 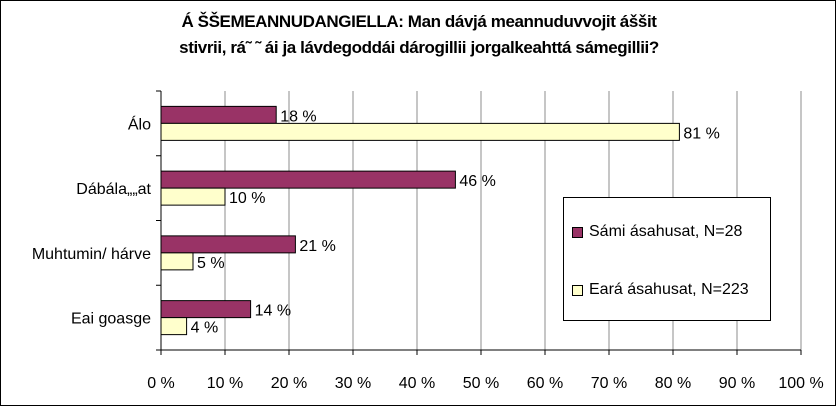 I want to click on bar-value-label: 81 %, so click(x=701, y=133).